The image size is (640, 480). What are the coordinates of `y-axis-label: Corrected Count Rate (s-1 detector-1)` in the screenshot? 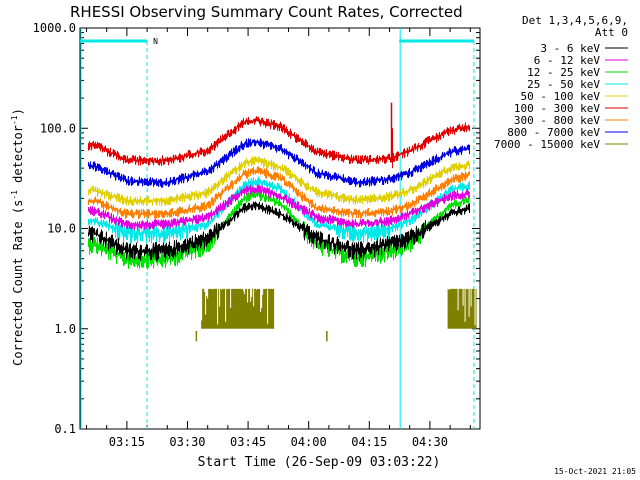 It's located at (17, 237).